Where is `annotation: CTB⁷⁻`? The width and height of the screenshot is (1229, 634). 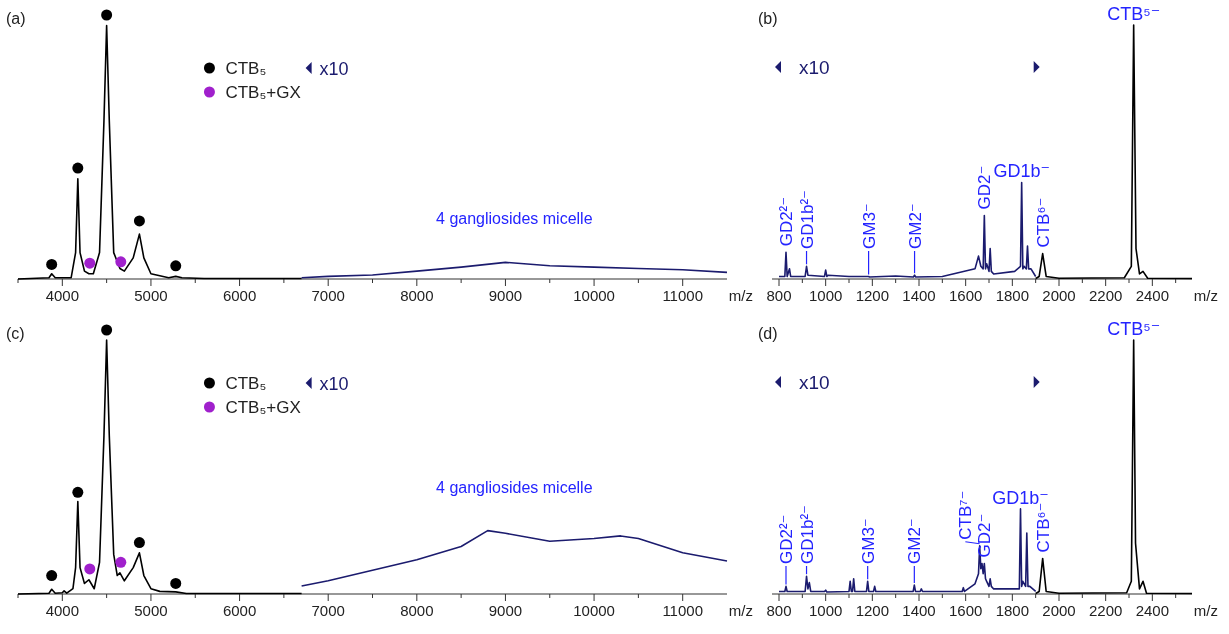 annotation: CTB⁷⁻ is located at coordinates (966, 515).